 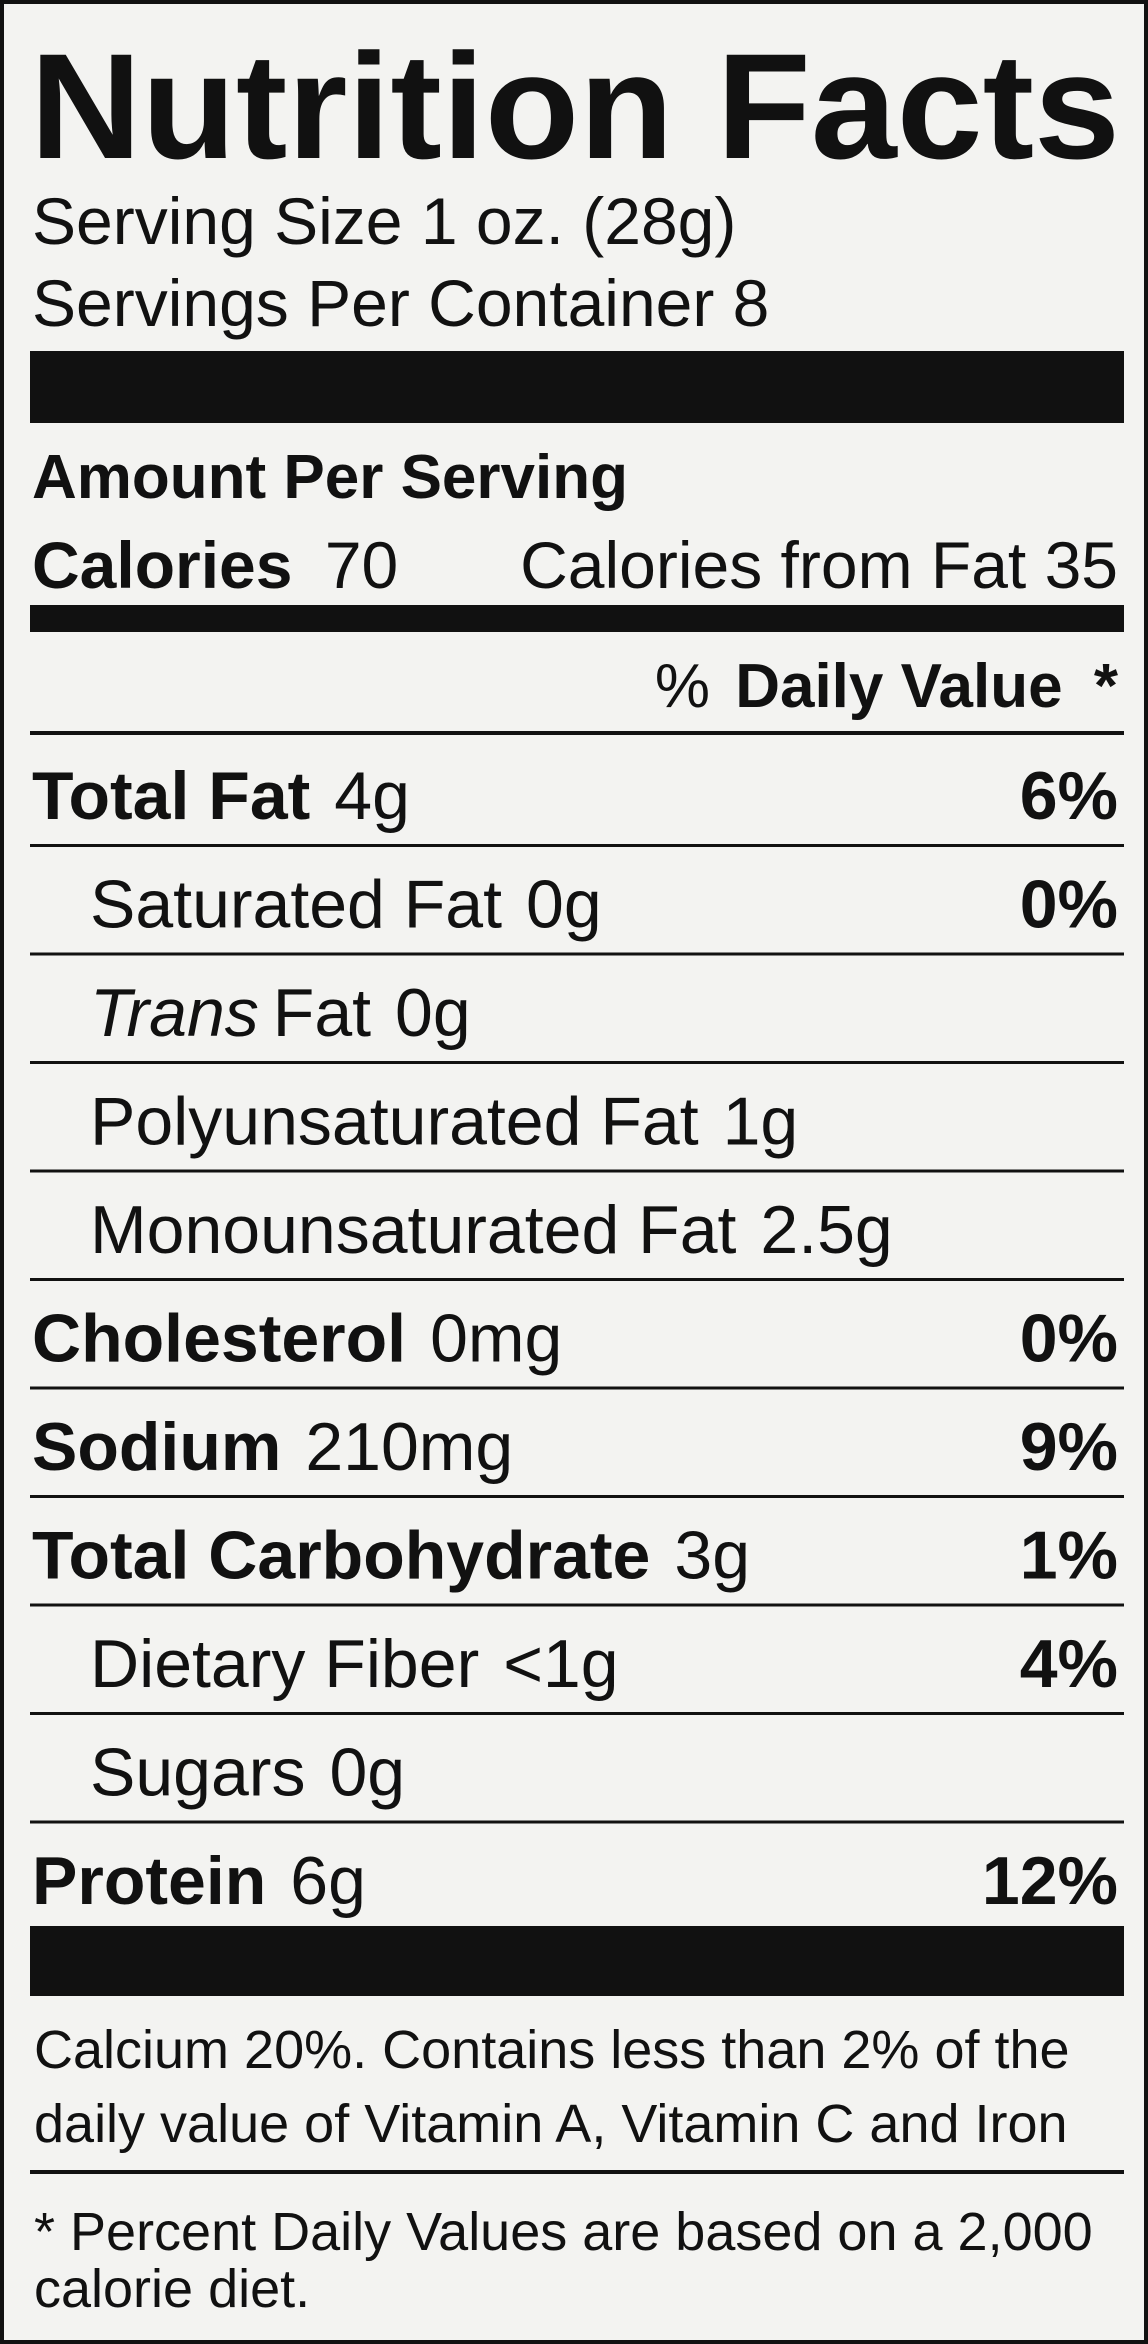 I want to click on nutrient-name: Monounsaturated Fat, so click(x=413, y=1230).